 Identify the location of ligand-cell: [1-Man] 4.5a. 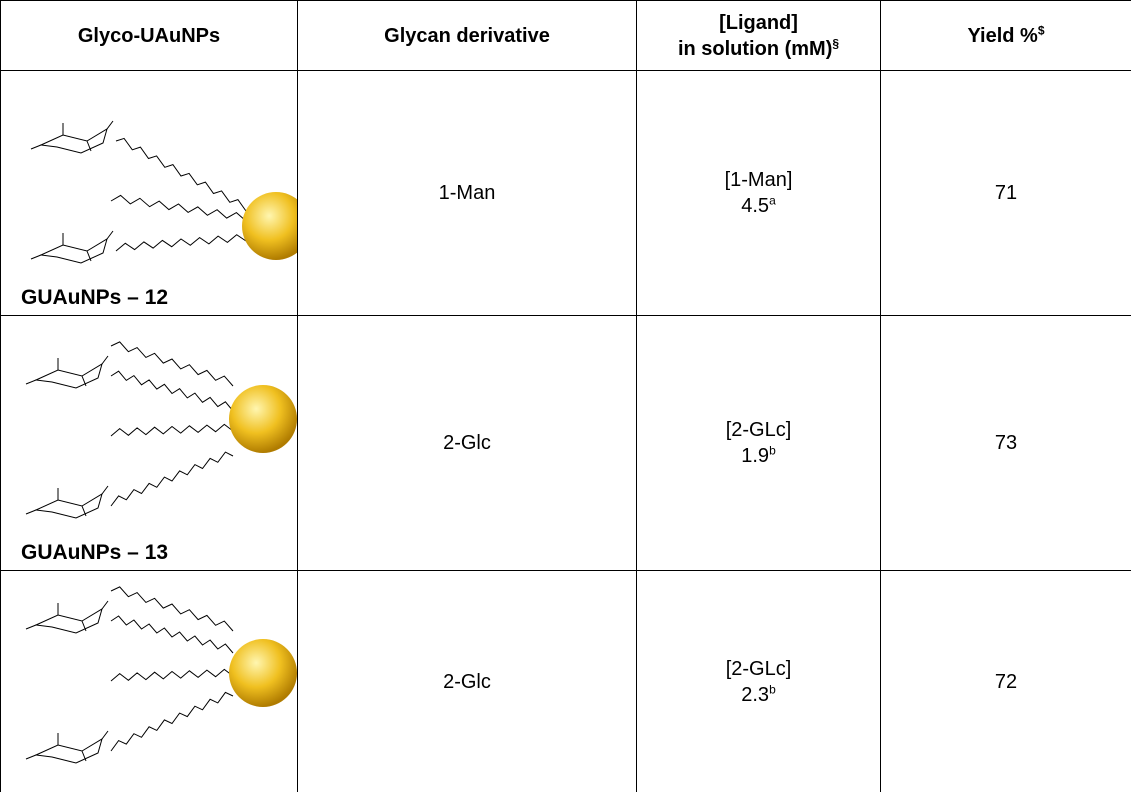
(758, 193).